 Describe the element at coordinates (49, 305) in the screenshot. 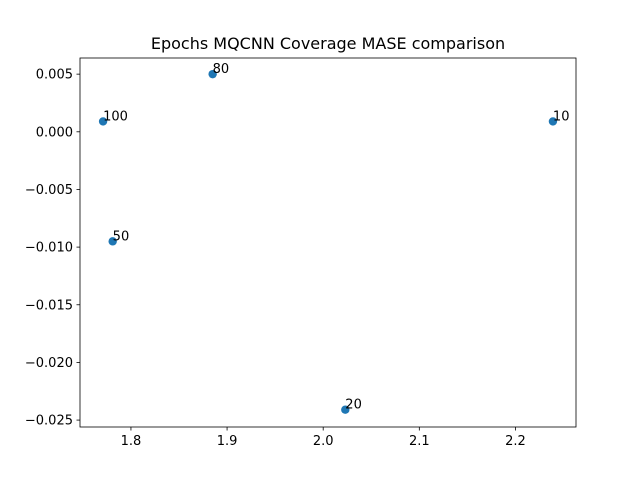

I see `y-tick-label: −0.015` at that location.